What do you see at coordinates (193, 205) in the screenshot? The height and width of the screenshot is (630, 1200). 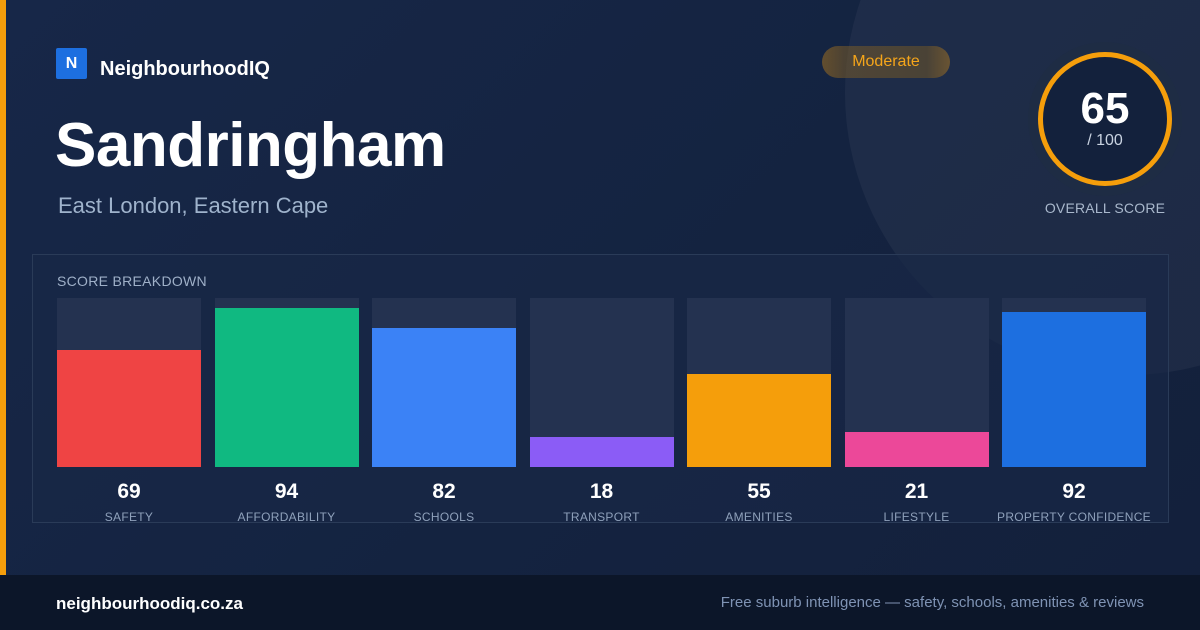 I see `suburb-location: East London, Eastern Cape` at bounding box center [193, 205].